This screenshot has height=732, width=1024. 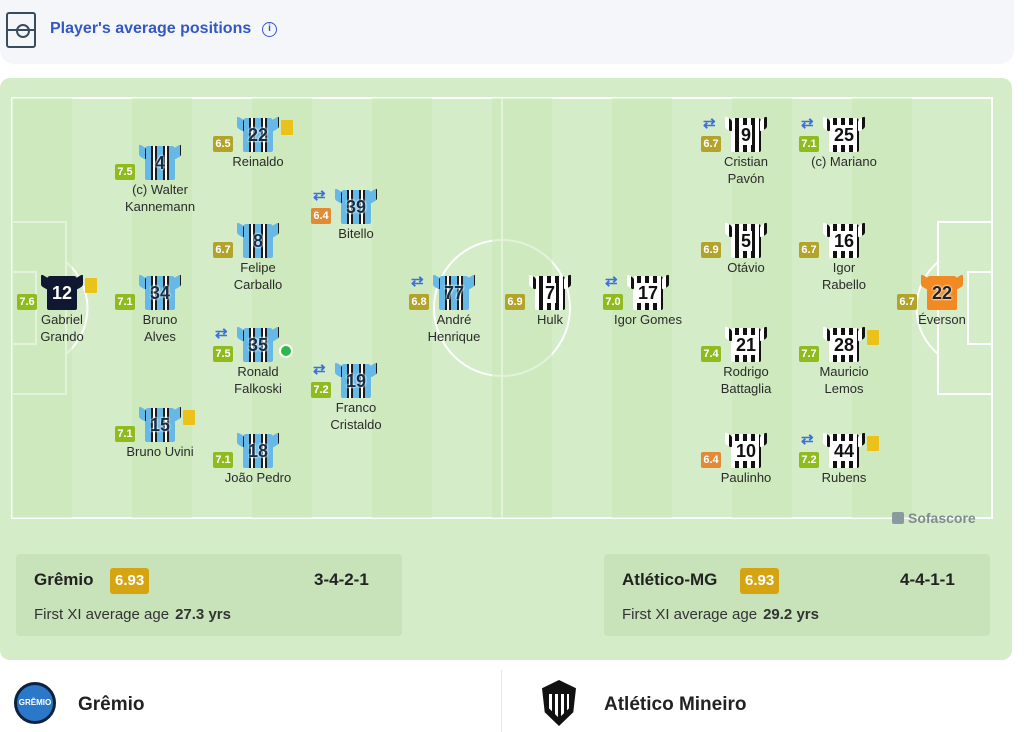 I want to click on home-team-link: Grêmio, so click(x=111, y=704).